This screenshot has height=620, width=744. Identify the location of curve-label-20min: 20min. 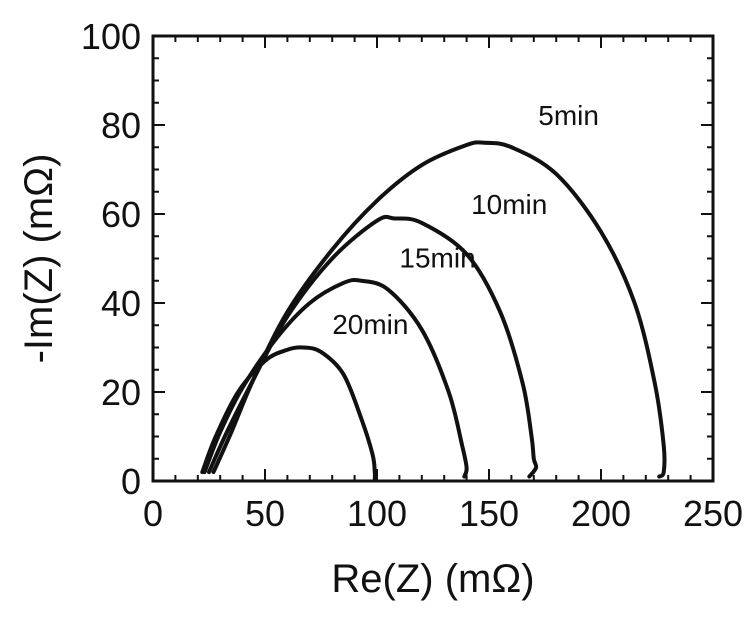
(370, 324).